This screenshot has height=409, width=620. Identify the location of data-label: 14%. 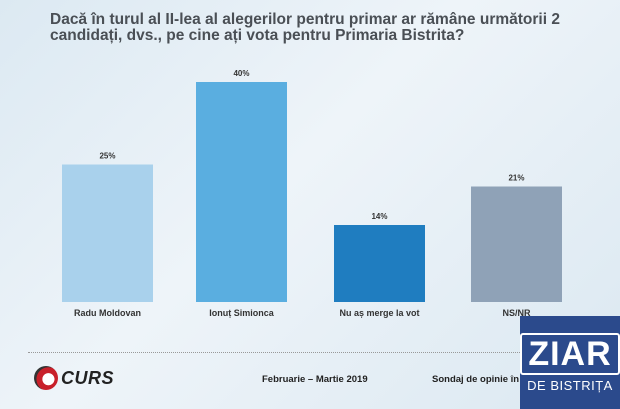
(379, 216).